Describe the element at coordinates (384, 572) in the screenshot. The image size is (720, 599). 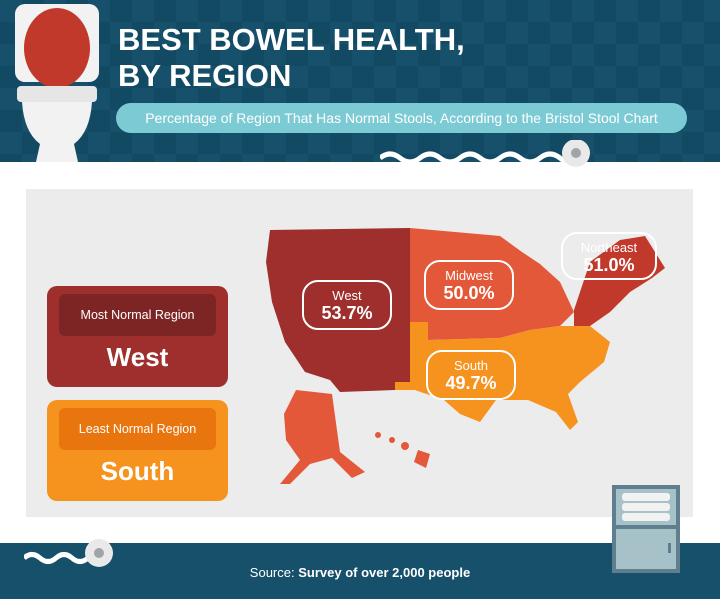
I see `source-value: Survey of over 2,000 people` at that location.